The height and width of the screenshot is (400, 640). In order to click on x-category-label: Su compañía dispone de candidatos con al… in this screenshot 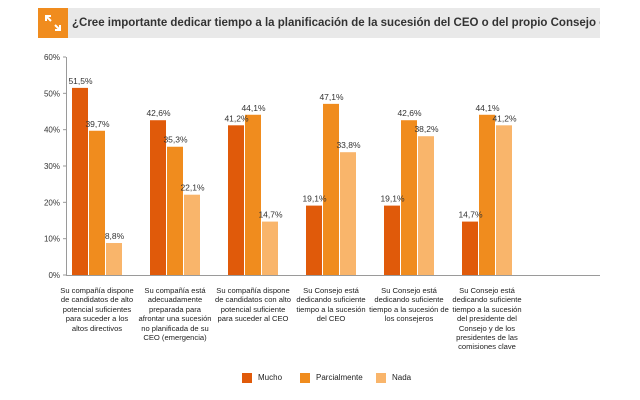, I will do `click(253, 305)`.